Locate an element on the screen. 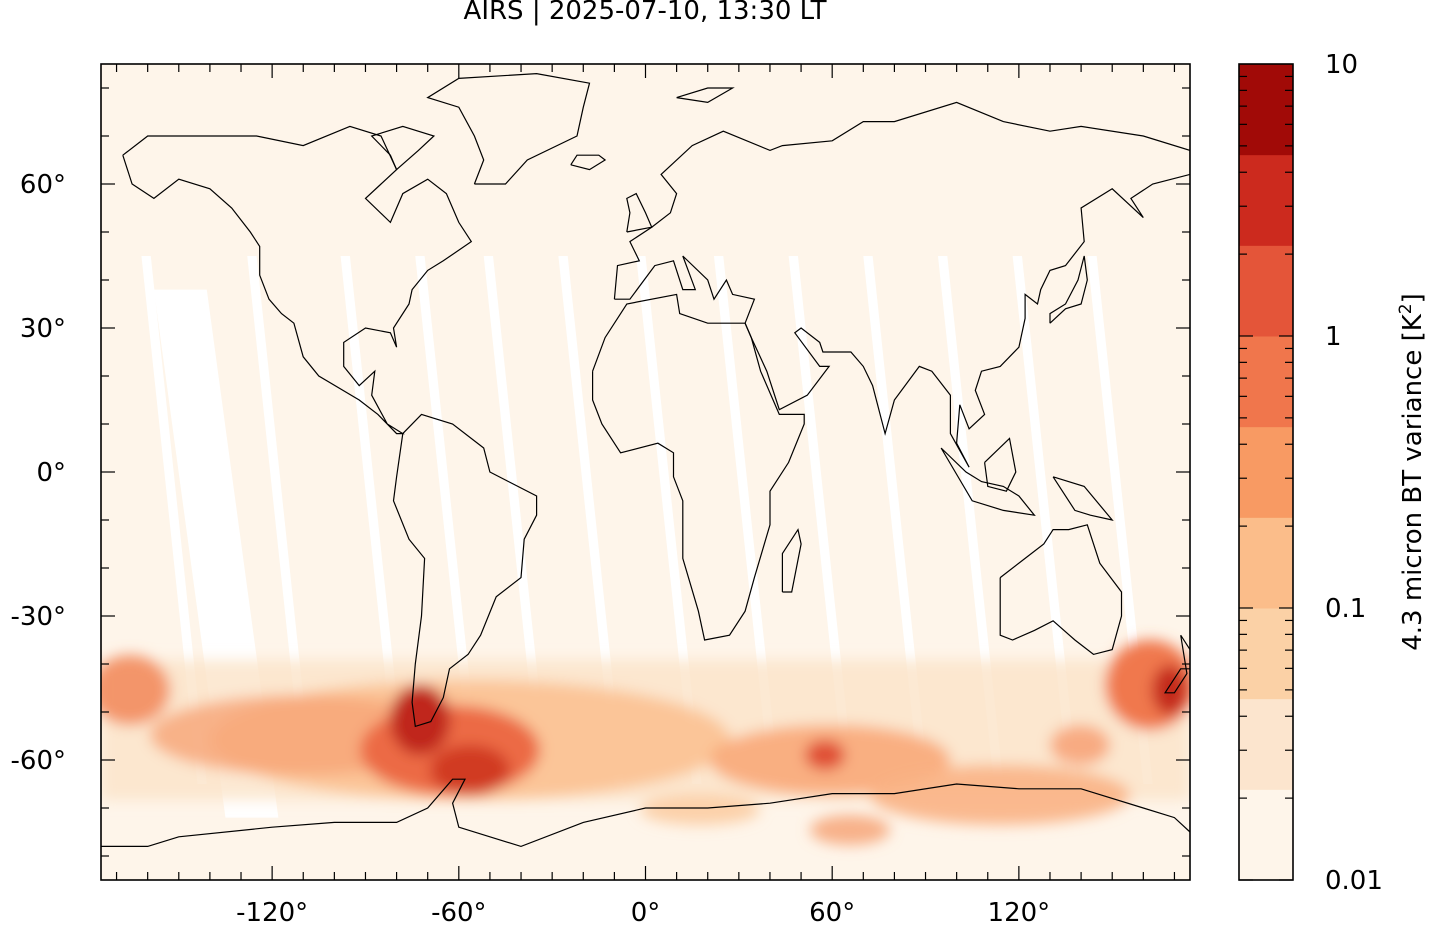 The height and width of the screenshot is (930, 1442). lon-tick-label: -120° is located at coordinates (272, 913).